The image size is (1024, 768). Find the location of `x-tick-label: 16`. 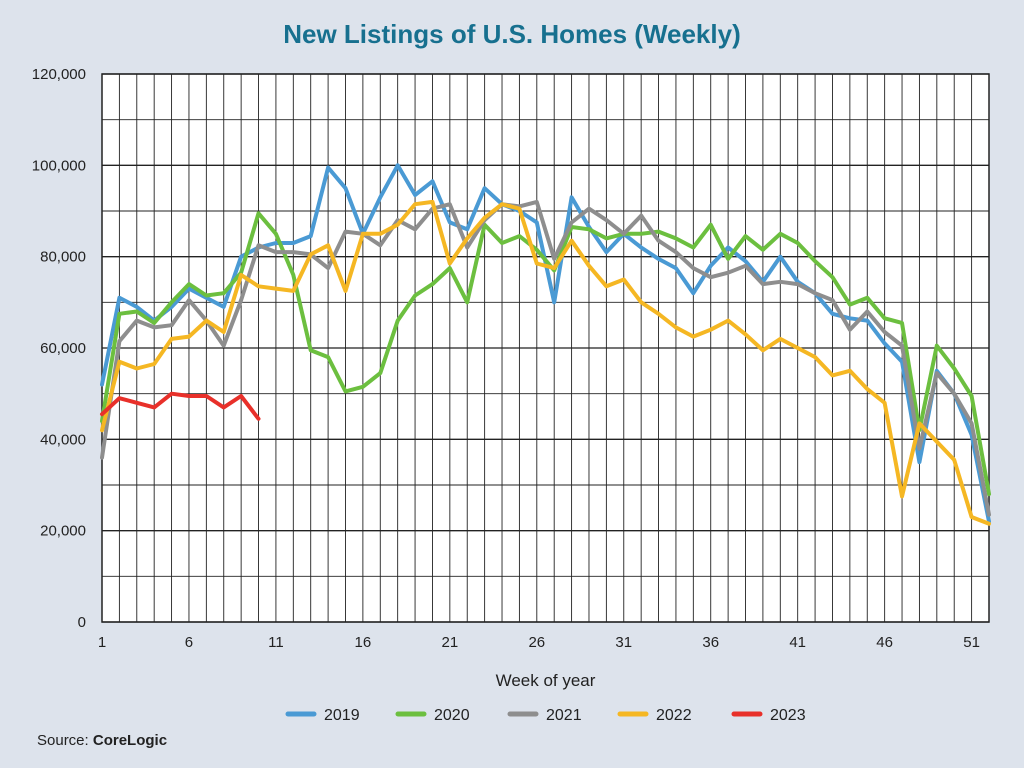

x-tick-label: 16 is located at coordinates (363, 642).